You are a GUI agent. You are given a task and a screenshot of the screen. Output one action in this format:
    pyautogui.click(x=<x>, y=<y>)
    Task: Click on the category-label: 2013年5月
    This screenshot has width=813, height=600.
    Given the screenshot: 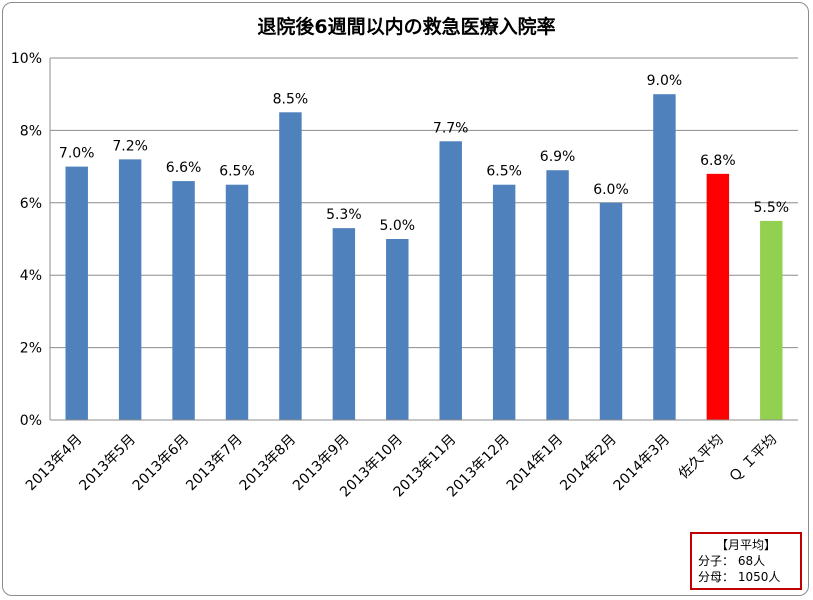 What is the action you would take?
    pyautogui.click(x=107, y=463)
    